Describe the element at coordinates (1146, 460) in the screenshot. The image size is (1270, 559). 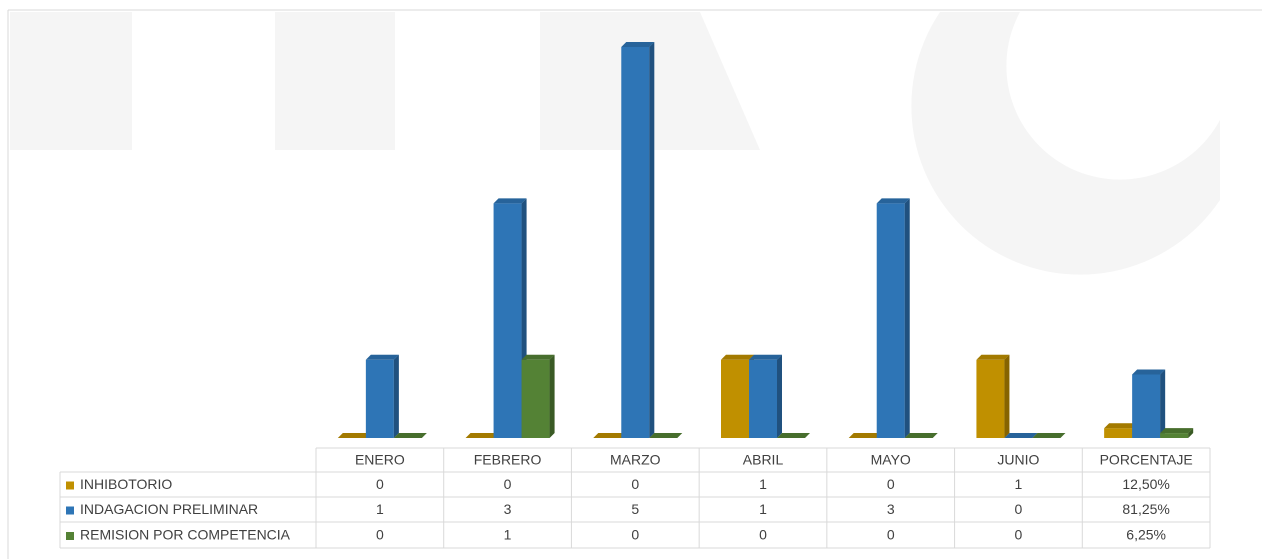
I see `x-tick-label: PORCENTAJE` at that location.